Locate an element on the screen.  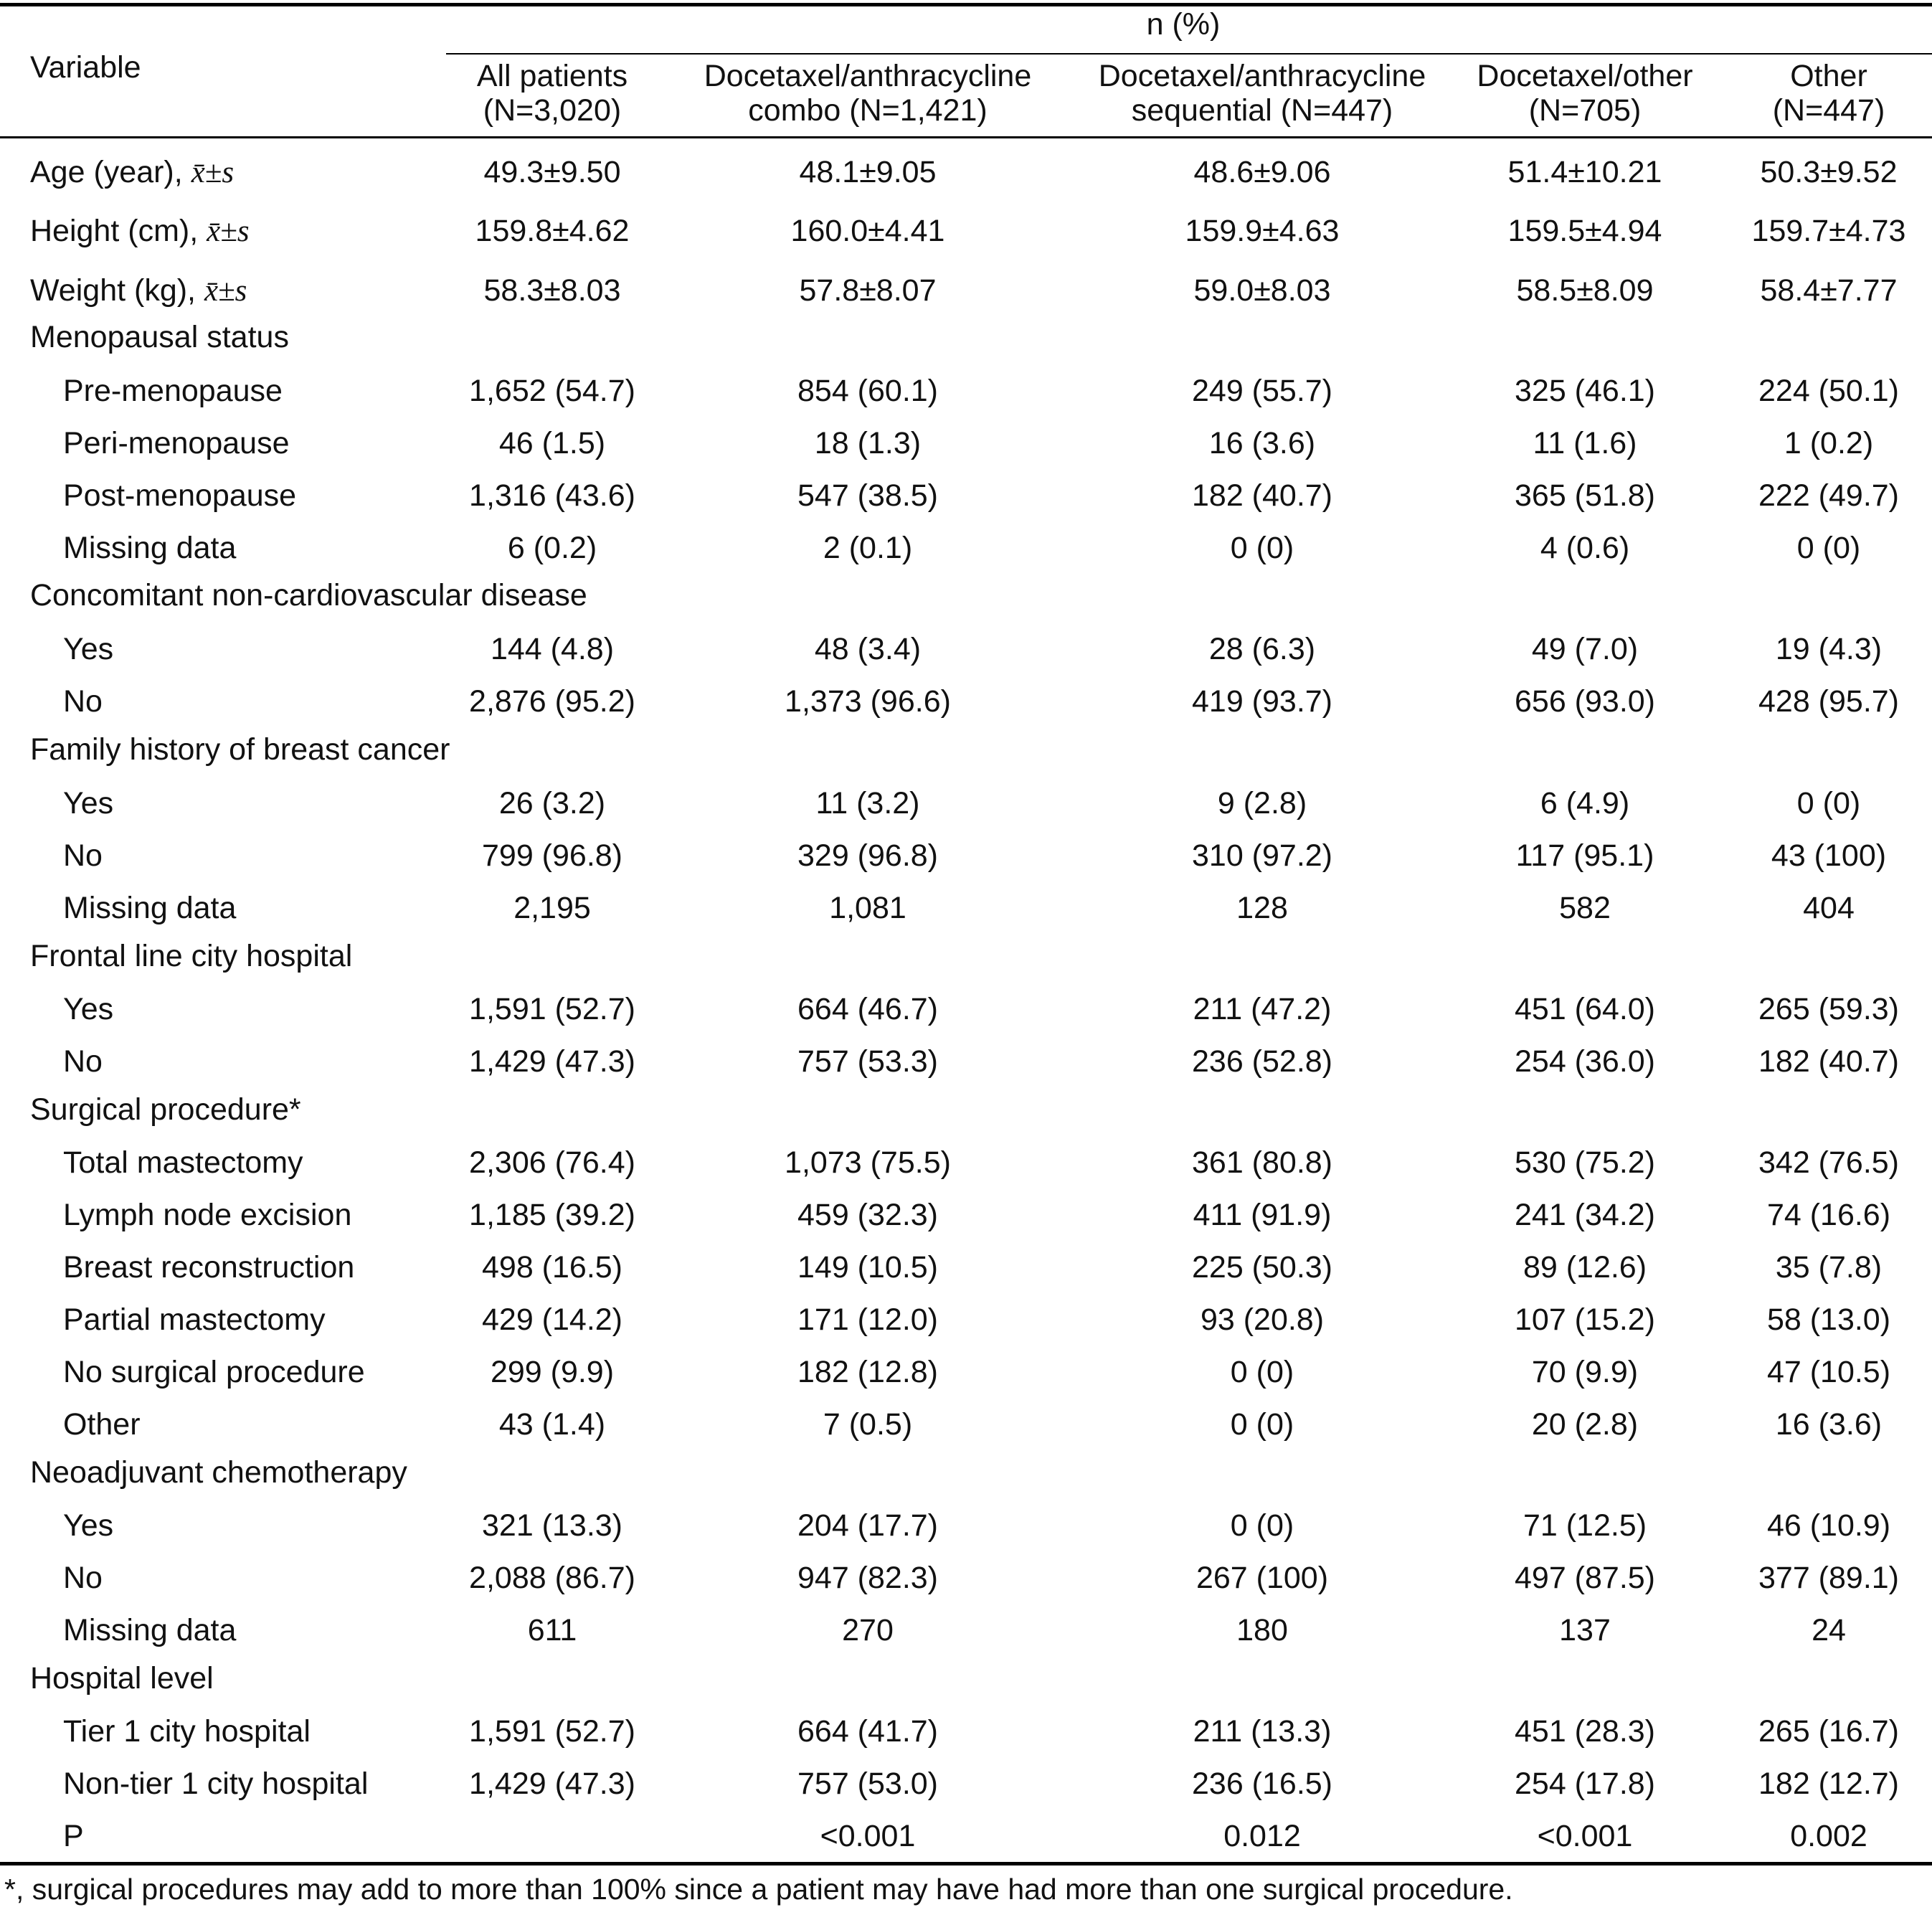
table-cell: 182 (12.8) is located at coordinates (868, 1372).